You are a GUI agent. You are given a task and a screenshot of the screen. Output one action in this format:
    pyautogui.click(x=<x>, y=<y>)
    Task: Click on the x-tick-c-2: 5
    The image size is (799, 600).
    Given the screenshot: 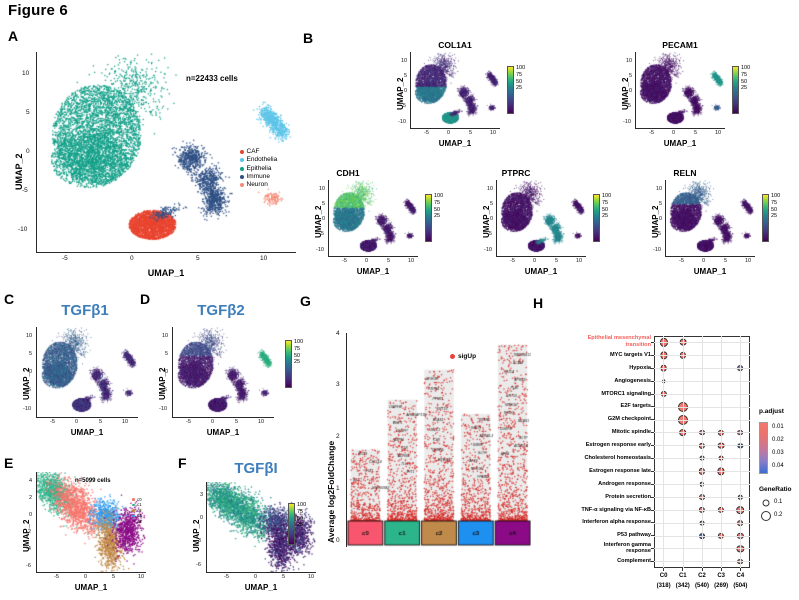 What is the action you would take?
    pyautogui.click(x=101, y=422)
    